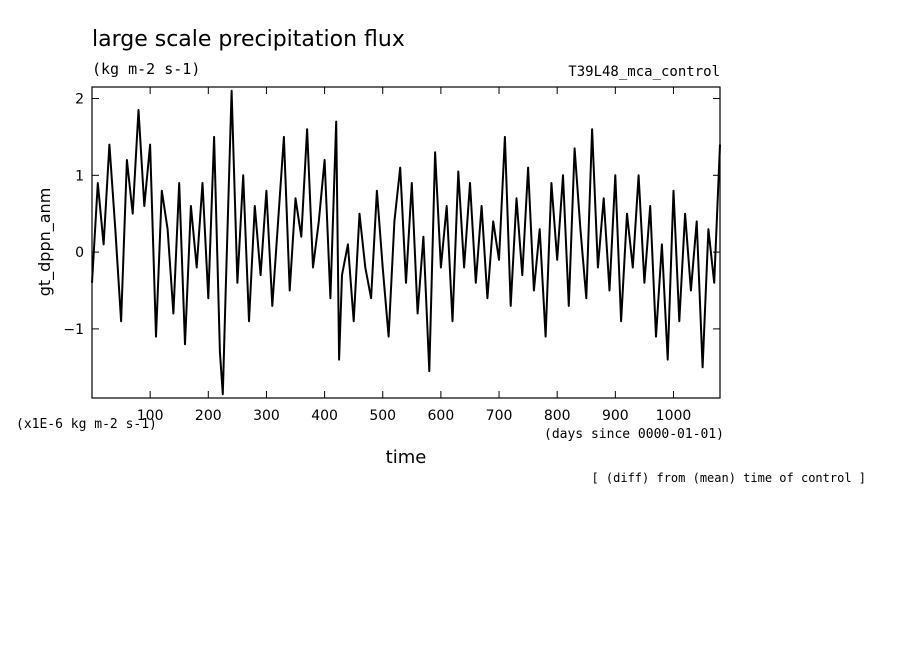 This screenshot has height=654, width=904. What do you see at coordinates (79, 176) in the screenshot?
I see `y-tick-label: 1` at bounding box center [79, 176].